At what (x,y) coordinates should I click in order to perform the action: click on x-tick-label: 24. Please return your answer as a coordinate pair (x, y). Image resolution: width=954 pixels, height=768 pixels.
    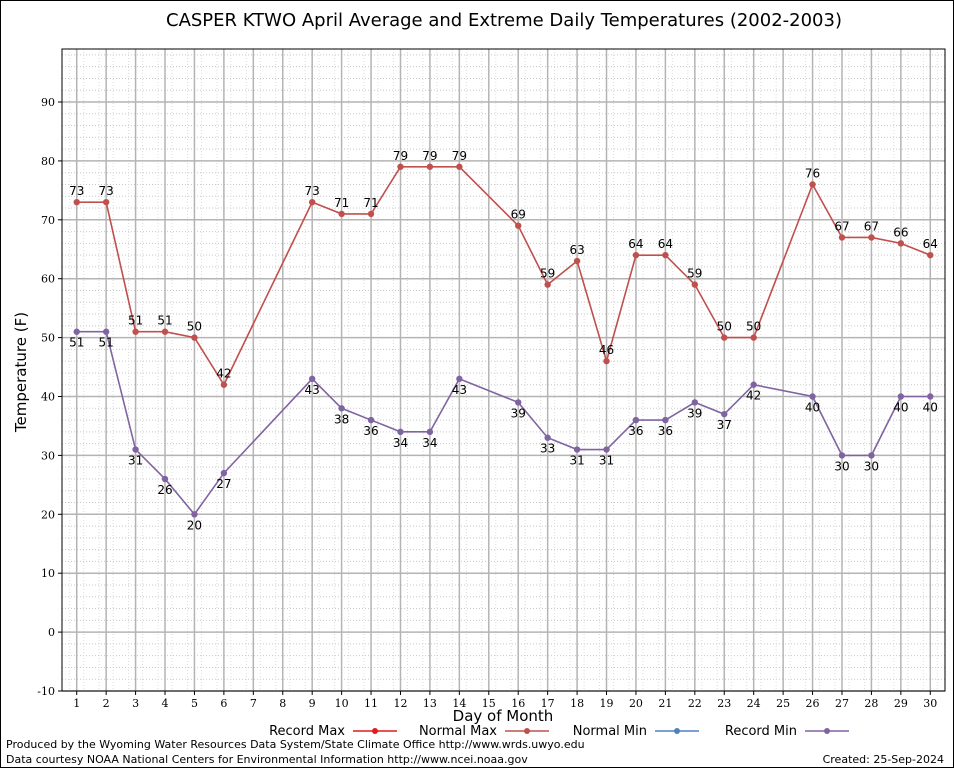
    Looking at the image, I should click on (754, 703).